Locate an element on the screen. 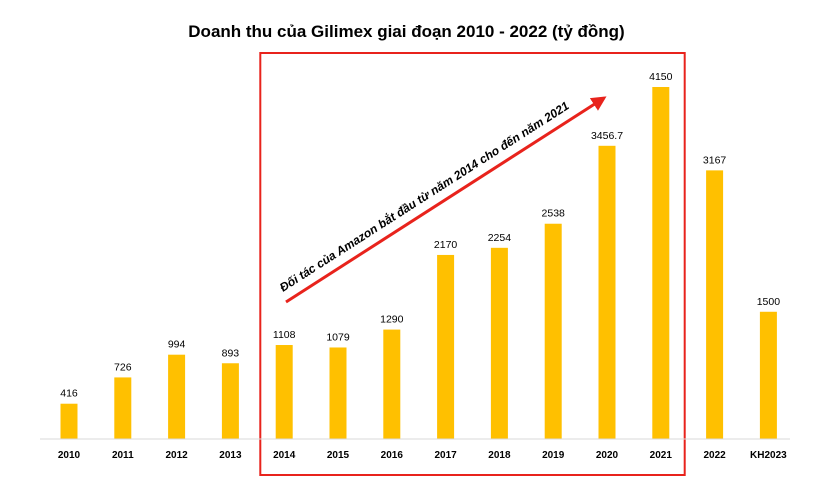 This screenshot has height=497, width=813. x-tick-label: 2020 is located at coordinates (607, 455).